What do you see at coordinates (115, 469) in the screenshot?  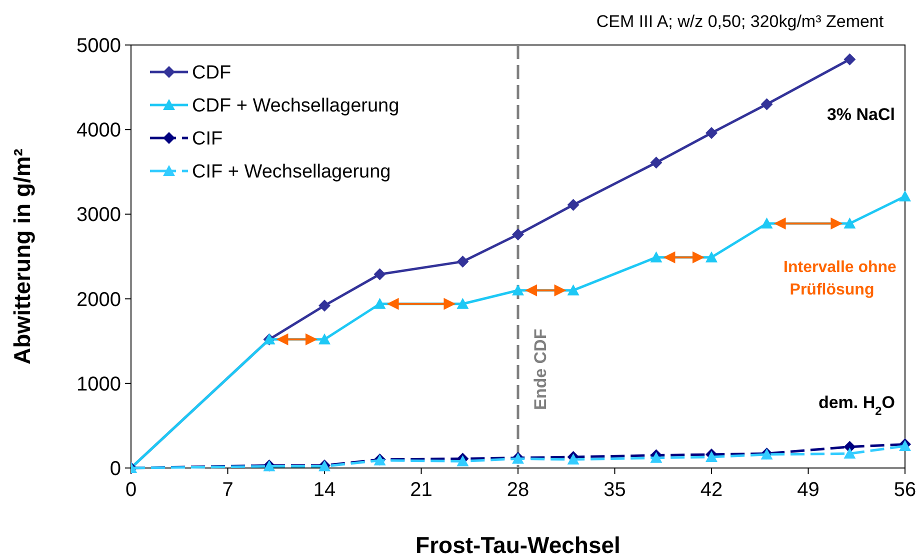 I see `y-tick-label: 0` at bounding box center [115, 469].